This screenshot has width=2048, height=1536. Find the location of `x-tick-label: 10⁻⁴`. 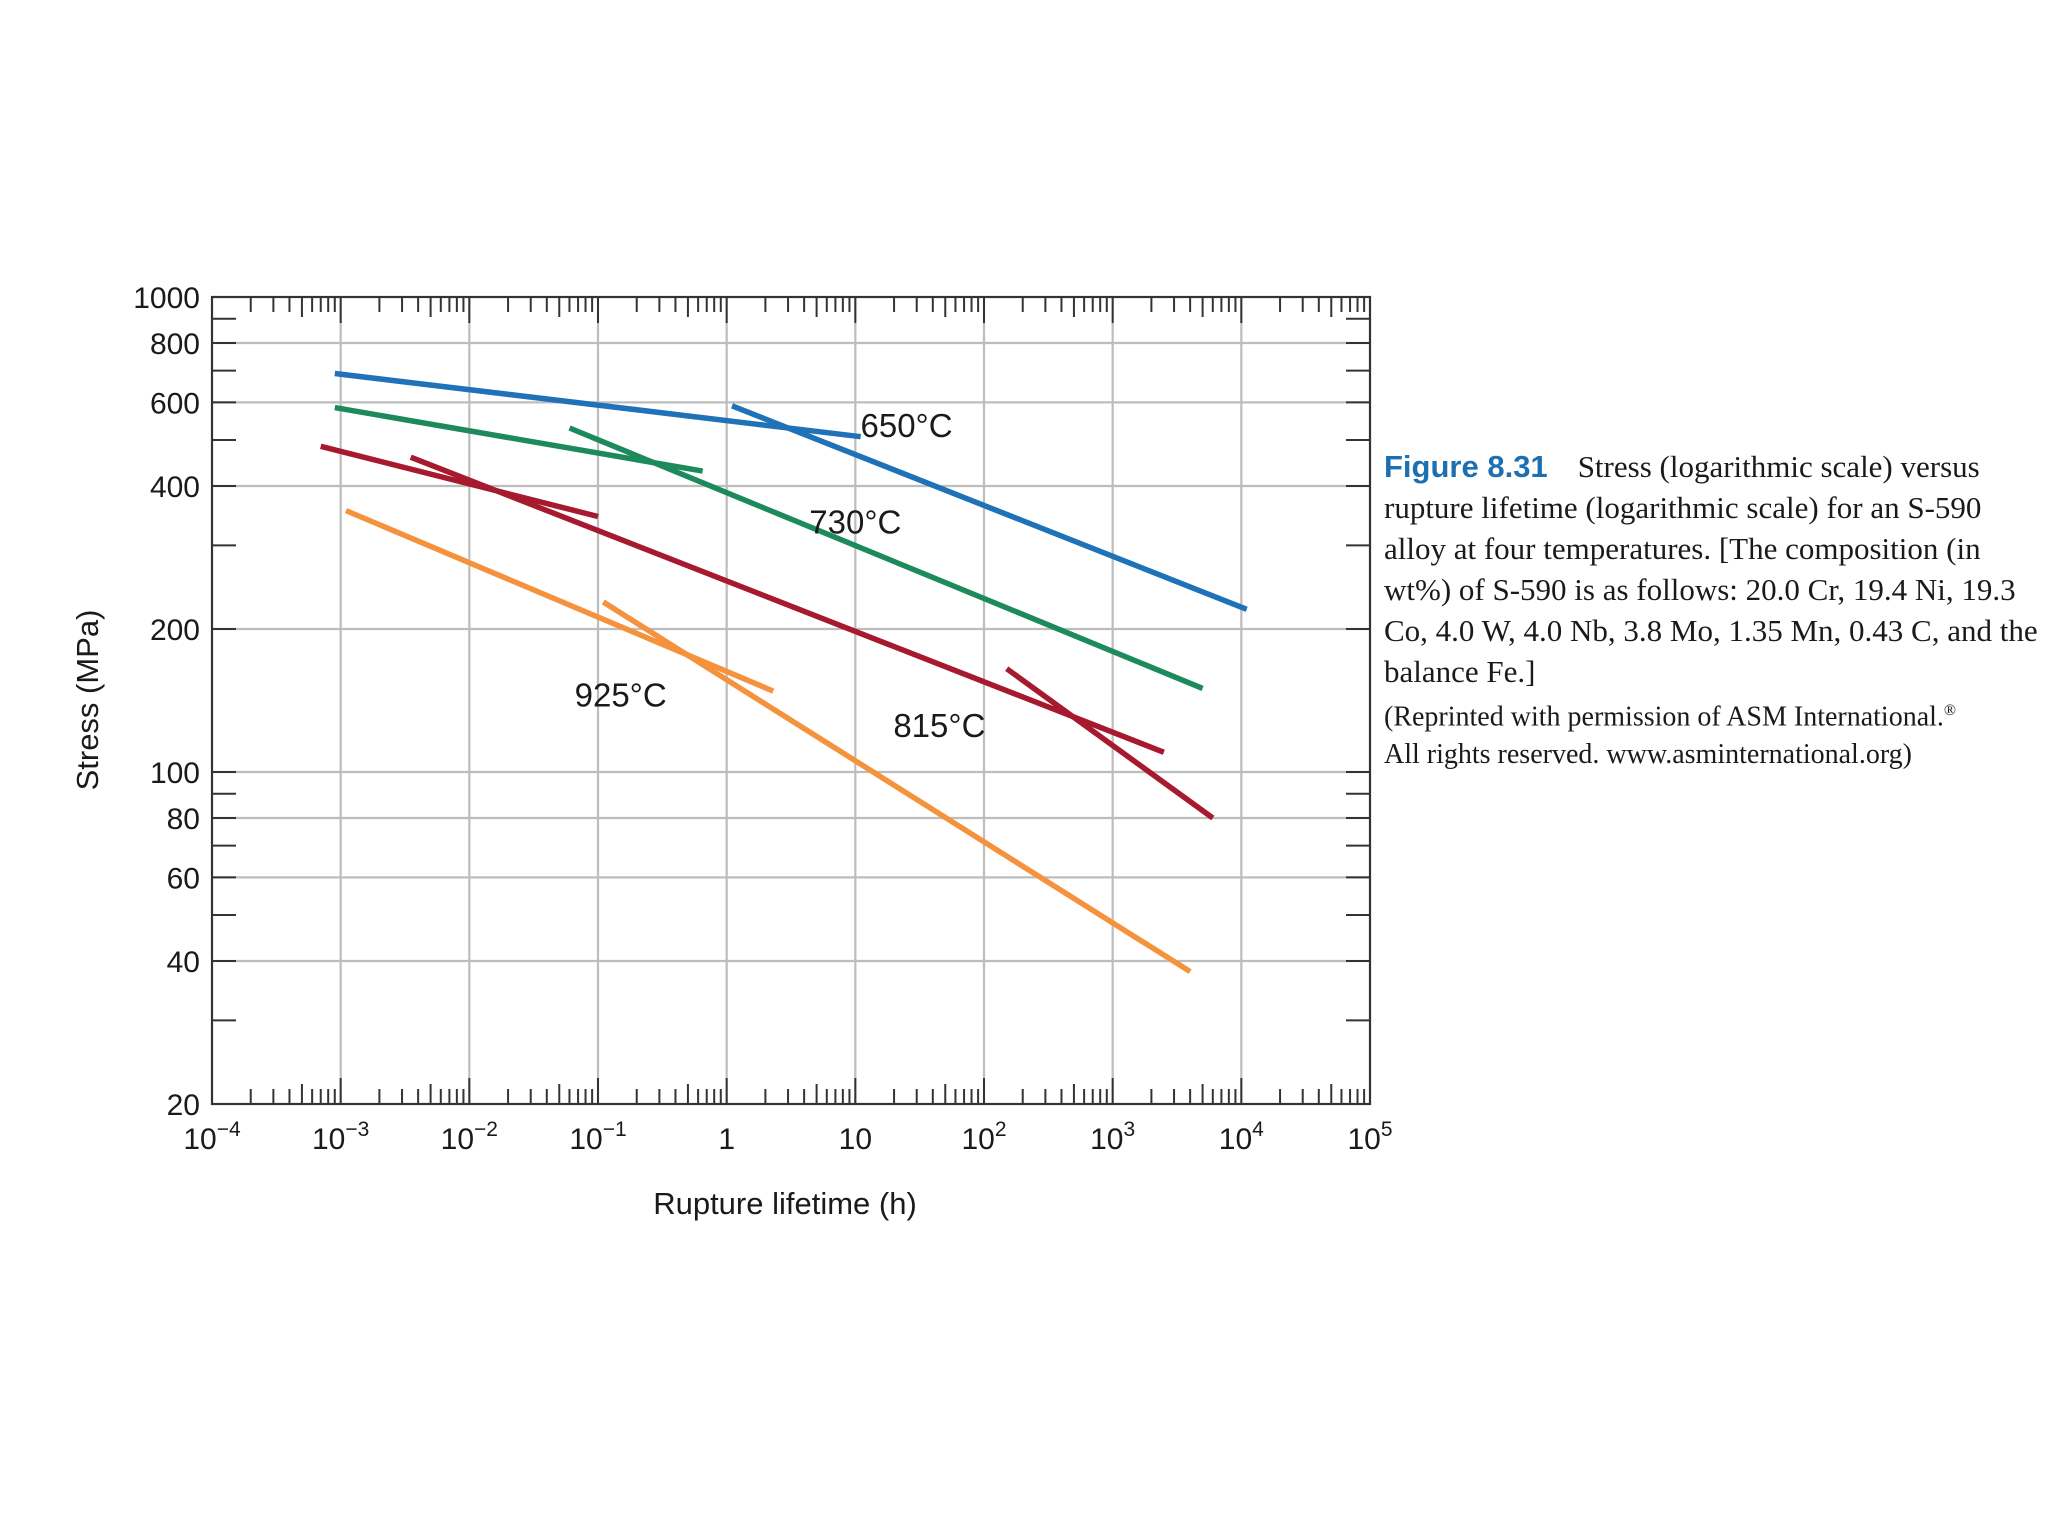

x-tick-label: 10⁻⁴ is located at coordinates (212, 1137).